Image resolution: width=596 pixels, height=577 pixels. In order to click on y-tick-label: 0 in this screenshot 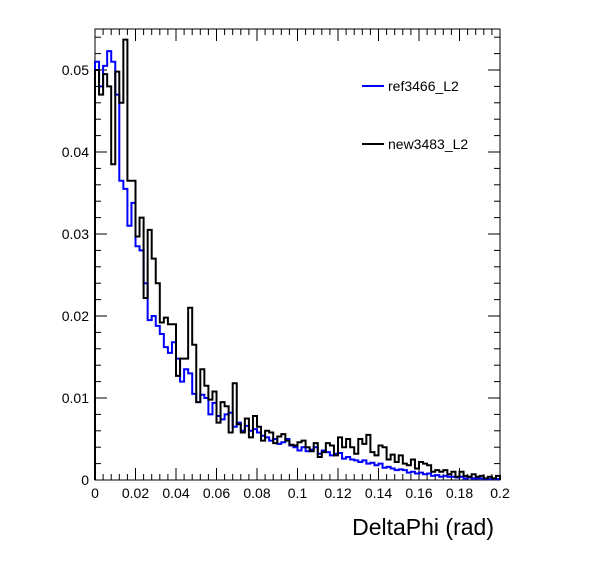, I will do `click(85, 480)`.